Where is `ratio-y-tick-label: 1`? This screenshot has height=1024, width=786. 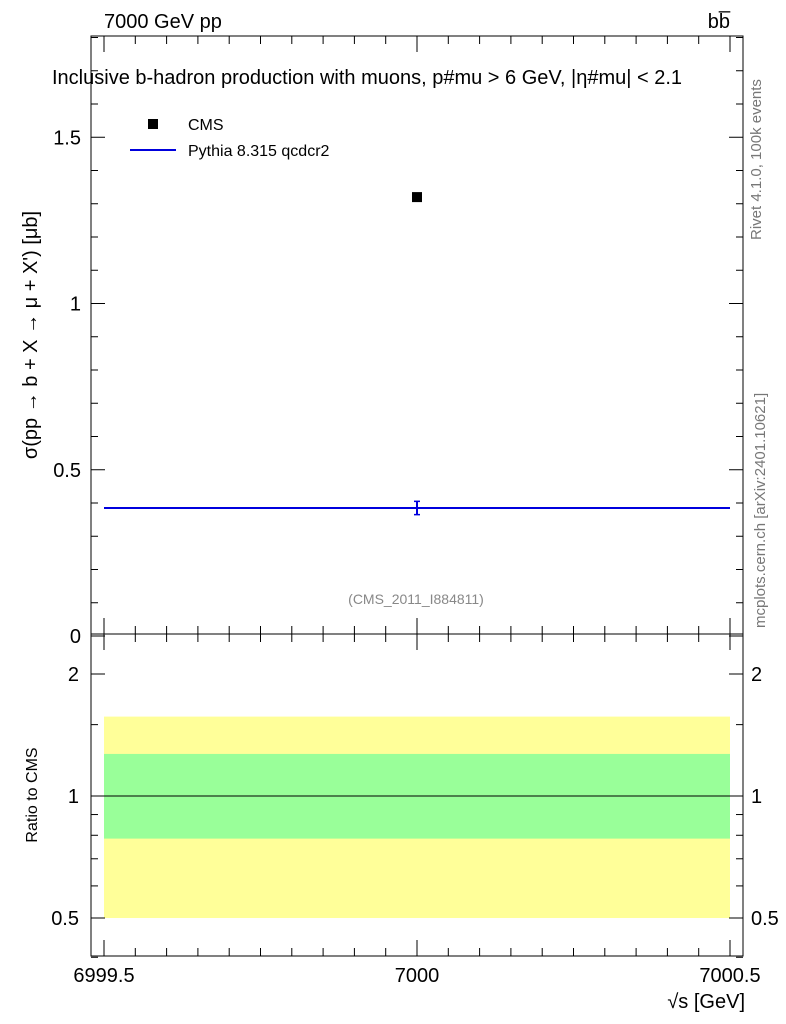 ratio-y-tick-label: 1 is located at coordinates (73, 797).